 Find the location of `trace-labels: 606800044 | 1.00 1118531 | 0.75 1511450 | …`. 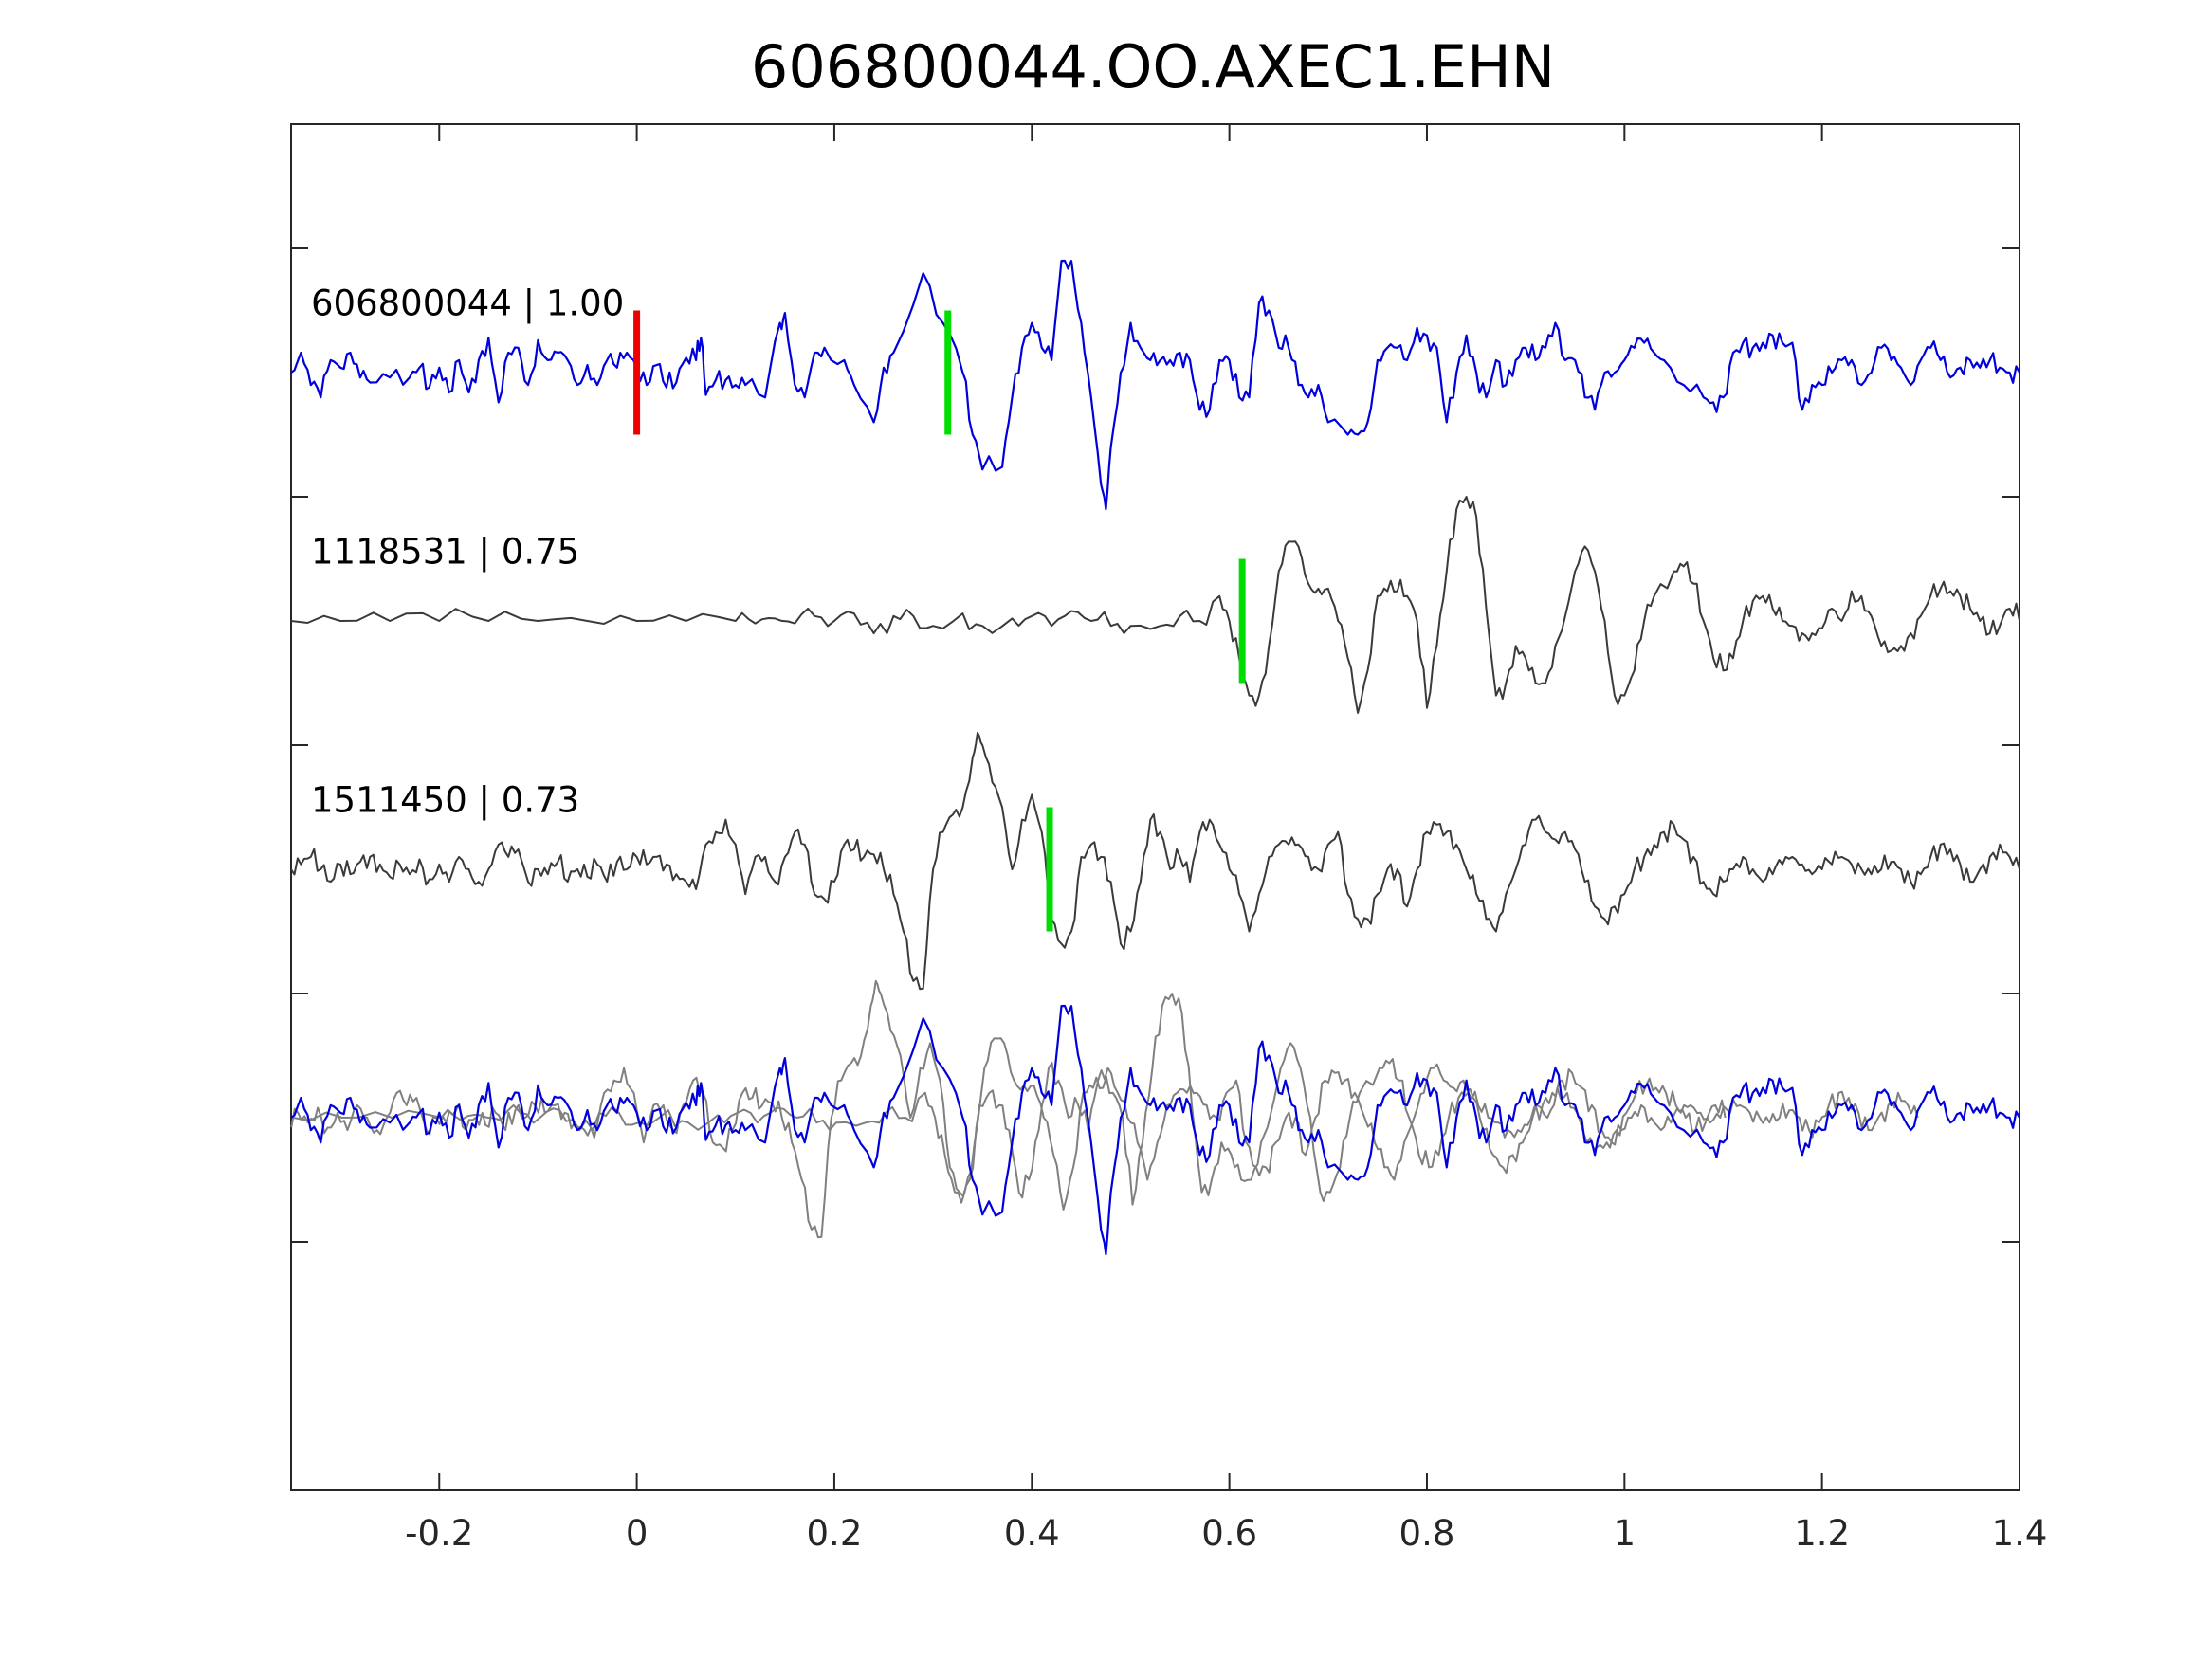

trace-labels: 606800044 | 1.00 1118531 | 0.75 1511450 | … is located at coordinates (467, 552).